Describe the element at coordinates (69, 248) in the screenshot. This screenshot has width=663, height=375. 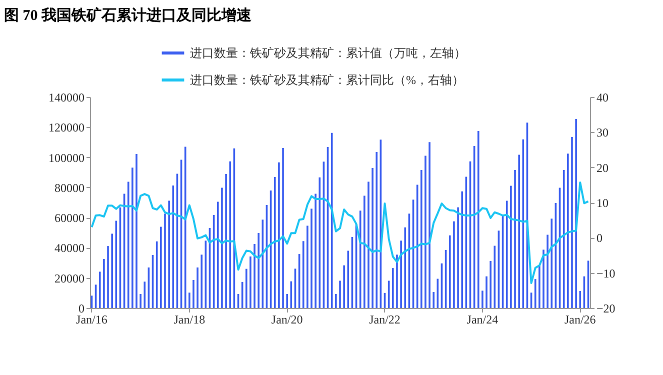
I see `y-tick-label: 40000` at that location.